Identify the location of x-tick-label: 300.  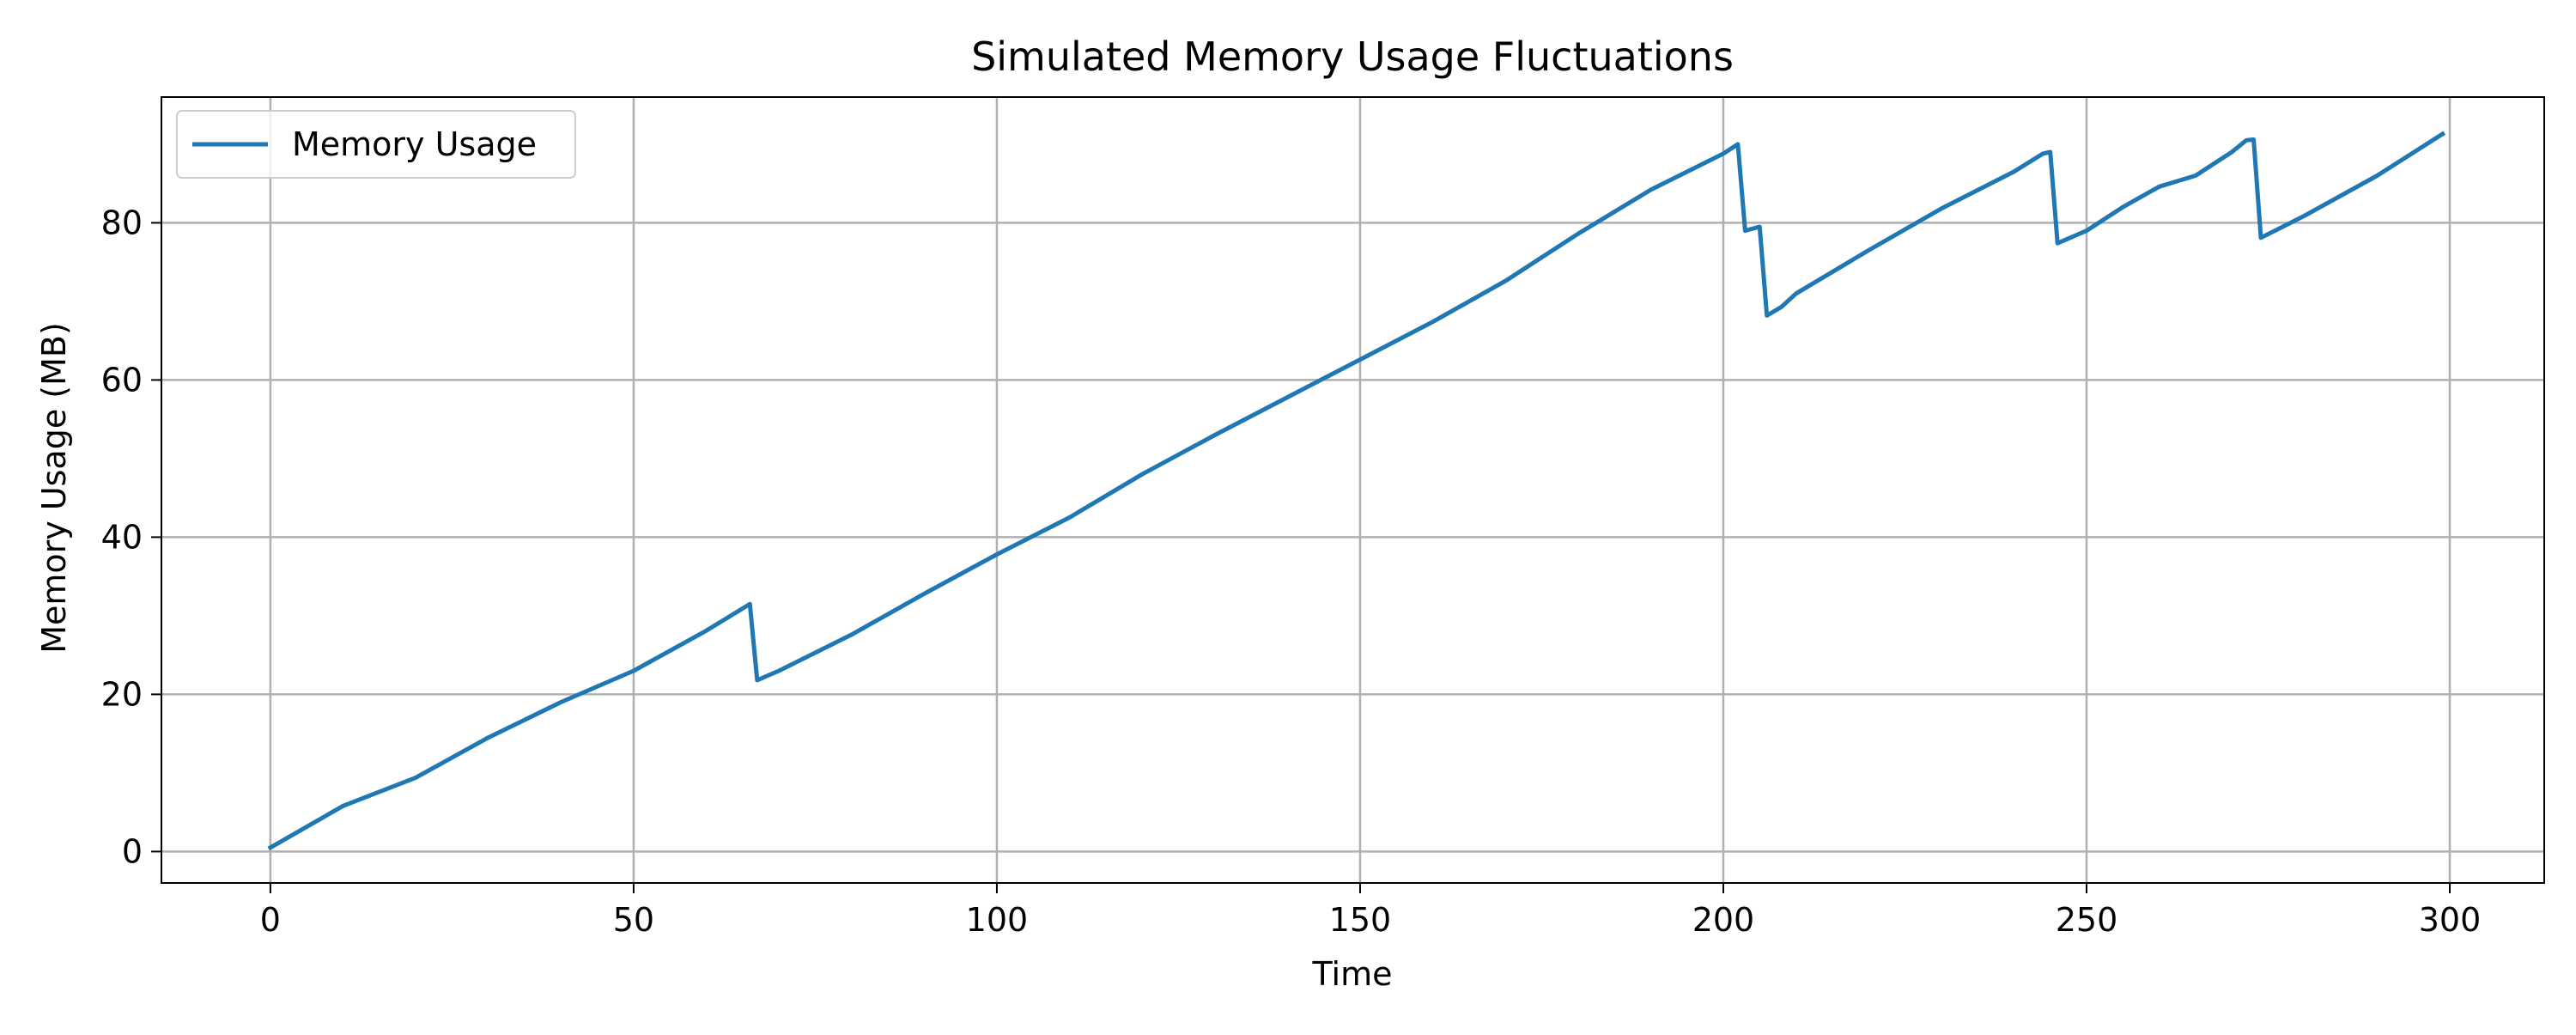
(2450, 920).